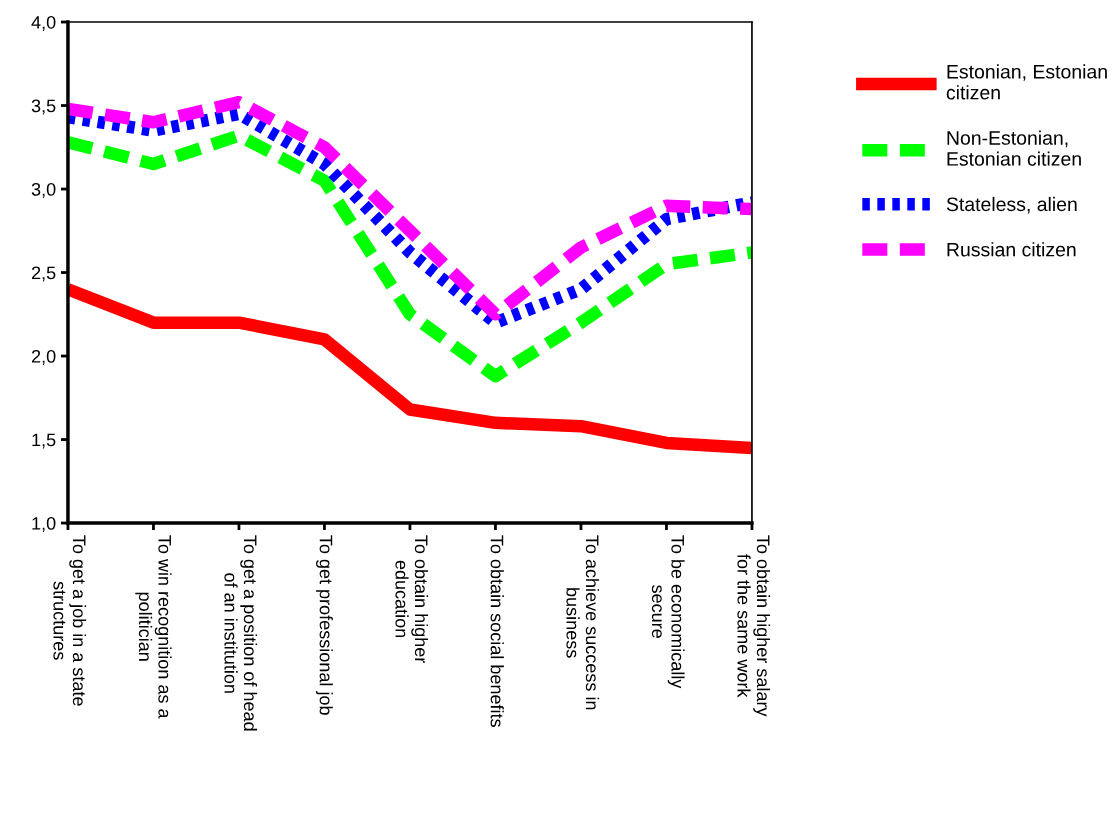 The width and height of the screenshot is (1114, 816). I want to click on x-tick-label: To obtain higher salary for the same work, so click(754, 626).